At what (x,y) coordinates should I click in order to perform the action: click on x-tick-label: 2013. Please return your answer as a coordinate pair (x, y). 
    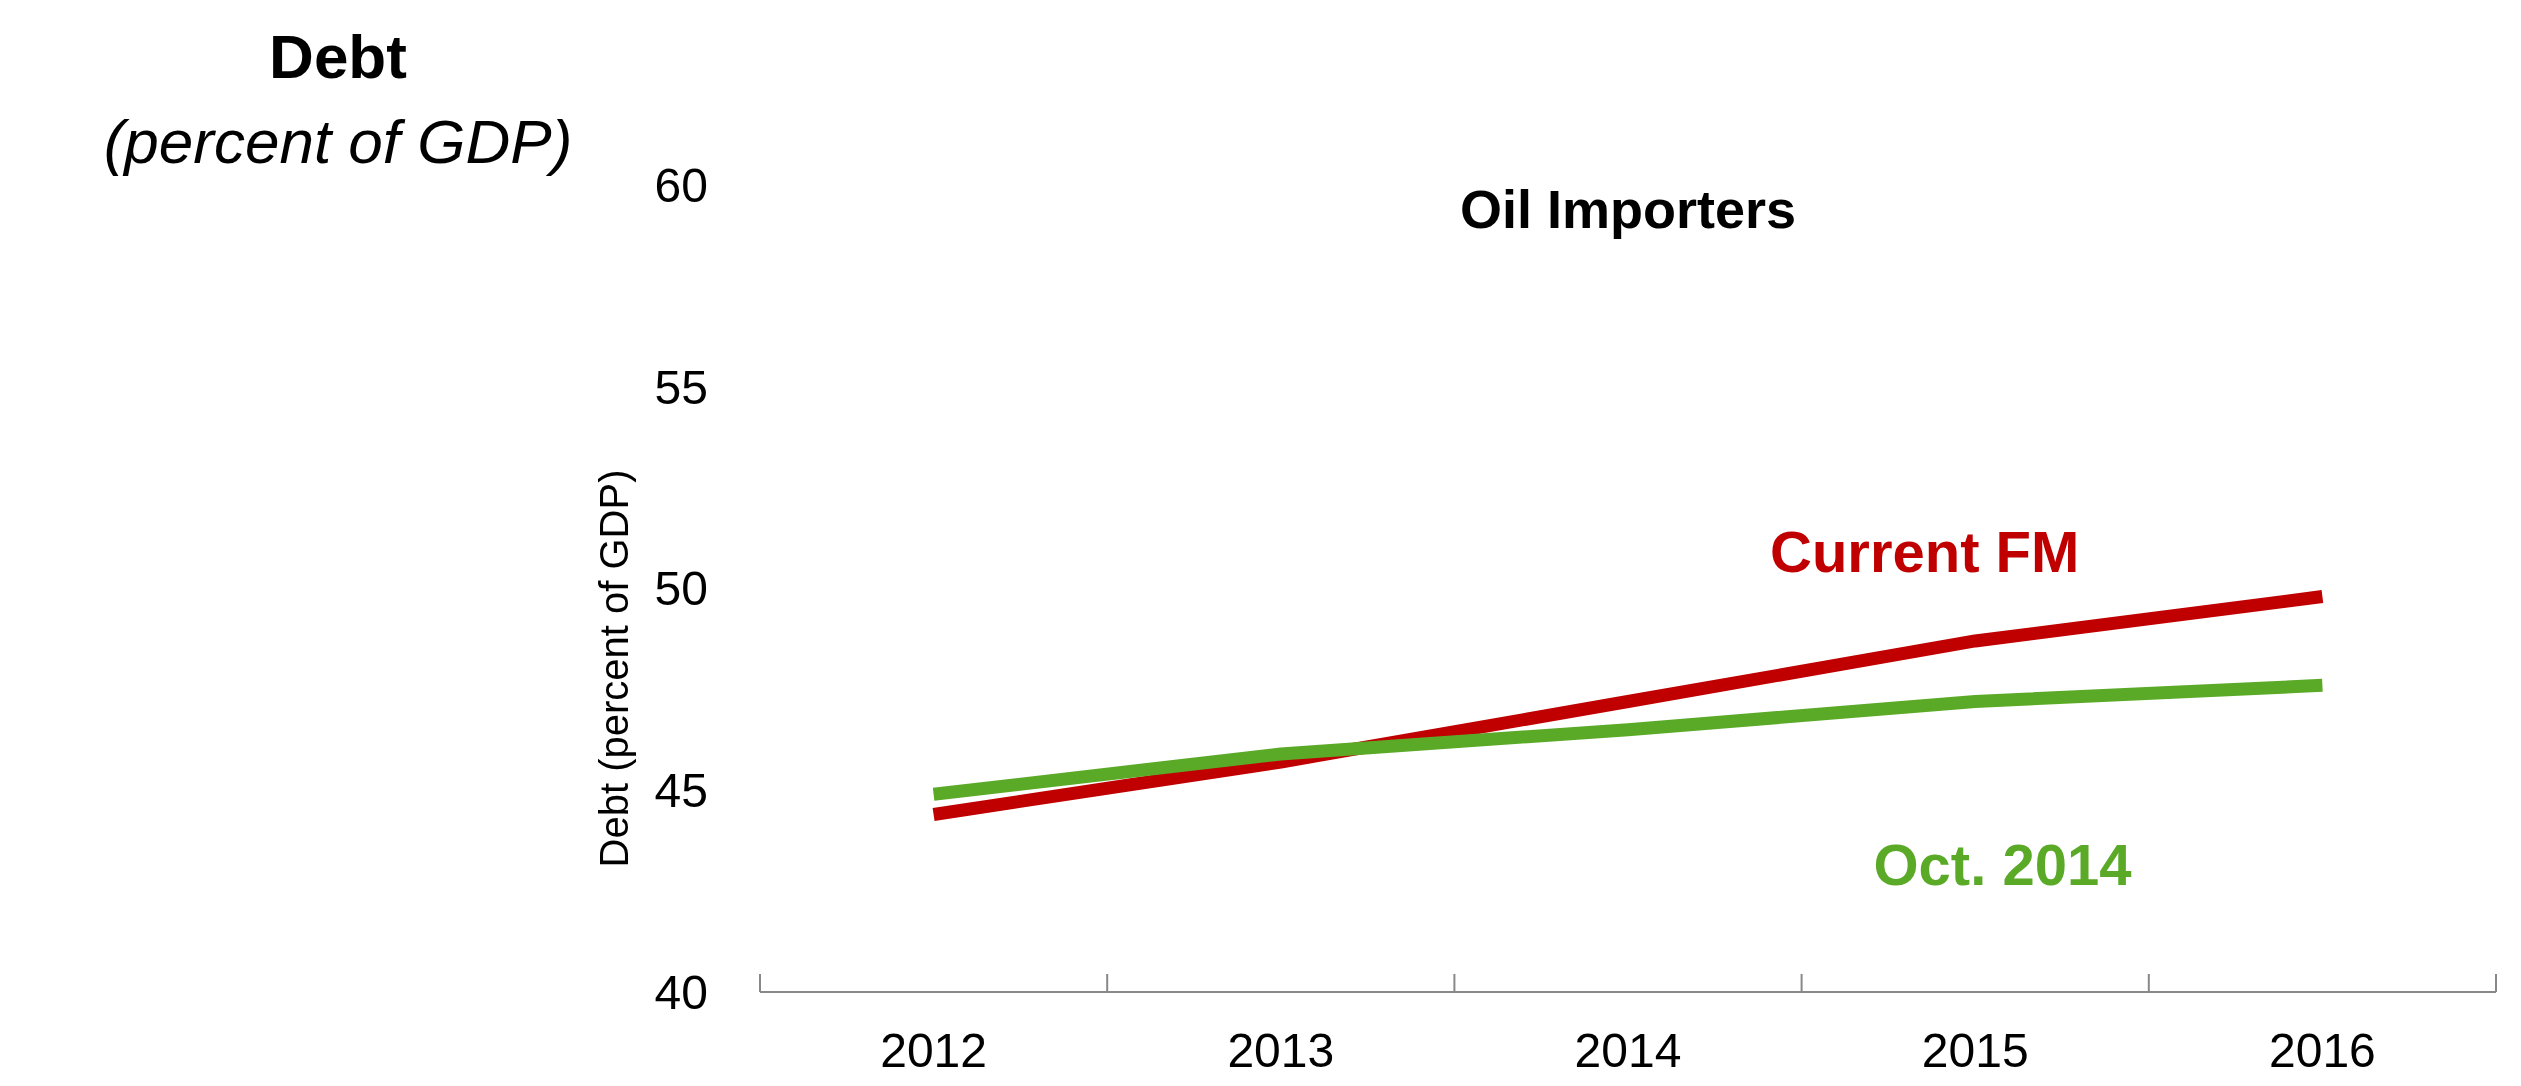
    Looking at the image, I should click on (1281, 1050).